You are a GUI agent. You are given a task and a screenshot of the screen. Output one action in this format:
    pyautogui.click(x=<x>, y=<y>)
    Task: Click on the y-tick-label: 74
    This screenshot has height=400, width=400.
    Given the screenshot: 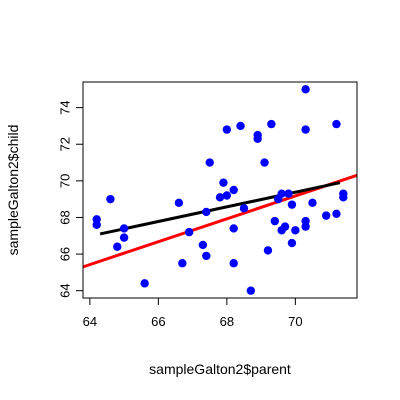 What is the action you would take?
    pyautogui.click(x=65, y=107)
    